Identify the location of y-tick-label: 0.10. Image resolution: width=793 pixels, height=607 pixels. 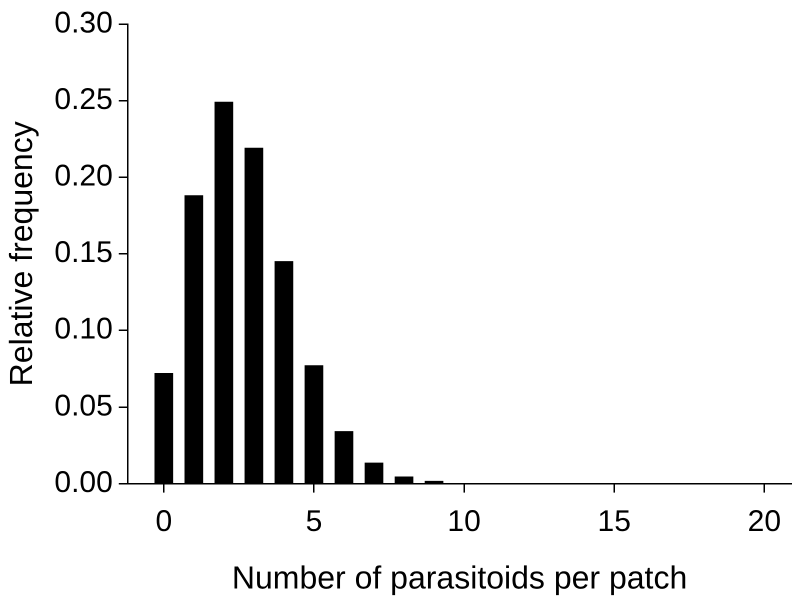
(83, 329).